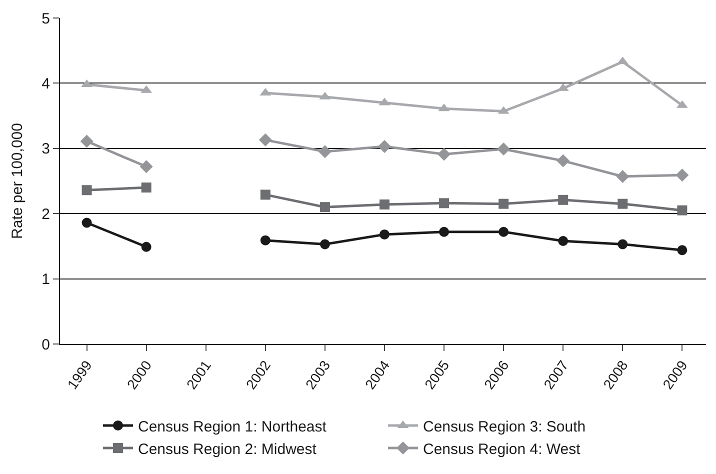 The height and width of the screenshot is (474, 716). What do you see at coordinates (502, 449) in the screenshot?
I see `legend-label: Census Region 4: West` at bounding box center [502, 449].